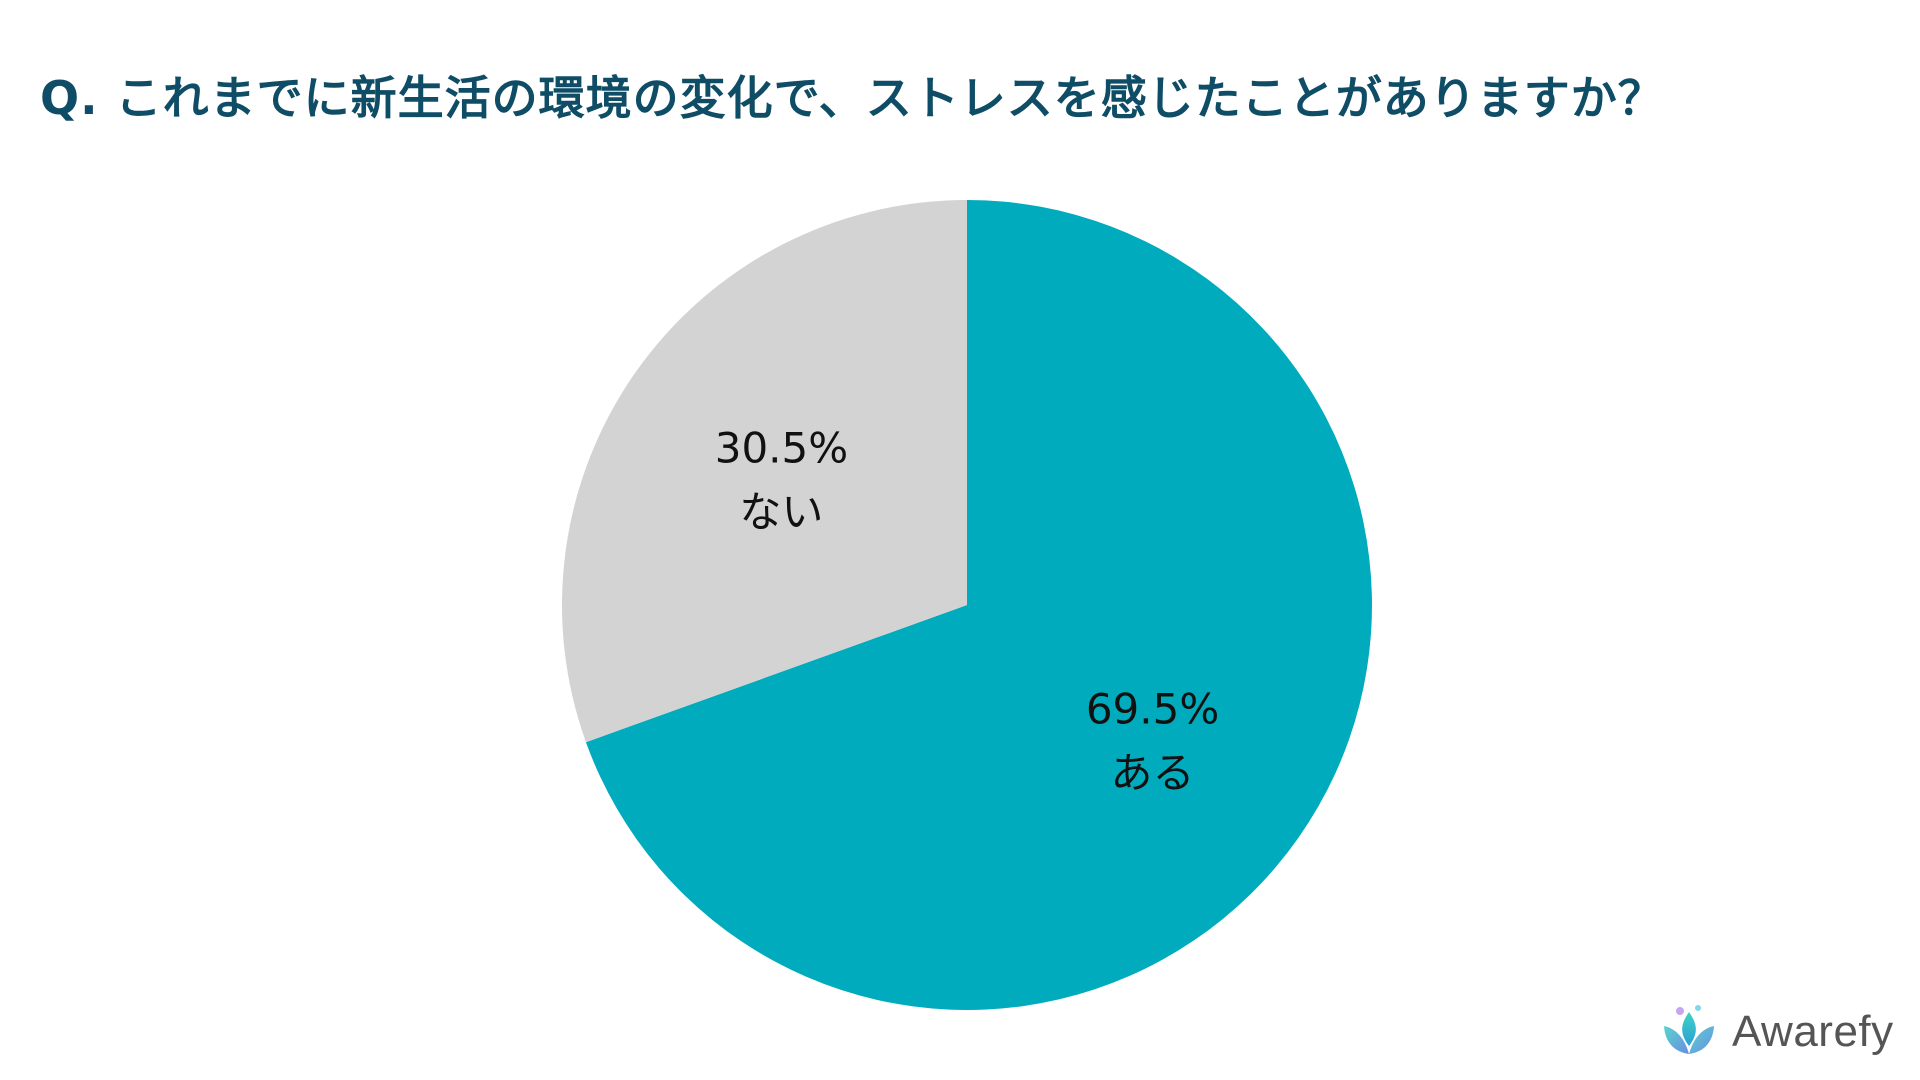 The height and width of the screenshot is (1080, 1920). I want to click on lotus-drop-icon, so click(1689, 1029).